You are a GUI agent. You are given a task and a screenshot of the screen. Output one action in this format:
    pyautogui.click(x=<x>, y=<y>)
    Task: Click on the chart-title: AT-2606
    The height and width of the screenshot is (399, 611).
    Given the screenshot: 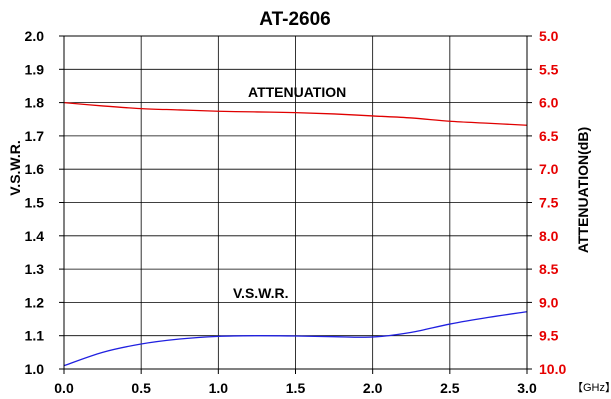 What is the action you would take?
    pyautogui.click(x=294, y=19)
    